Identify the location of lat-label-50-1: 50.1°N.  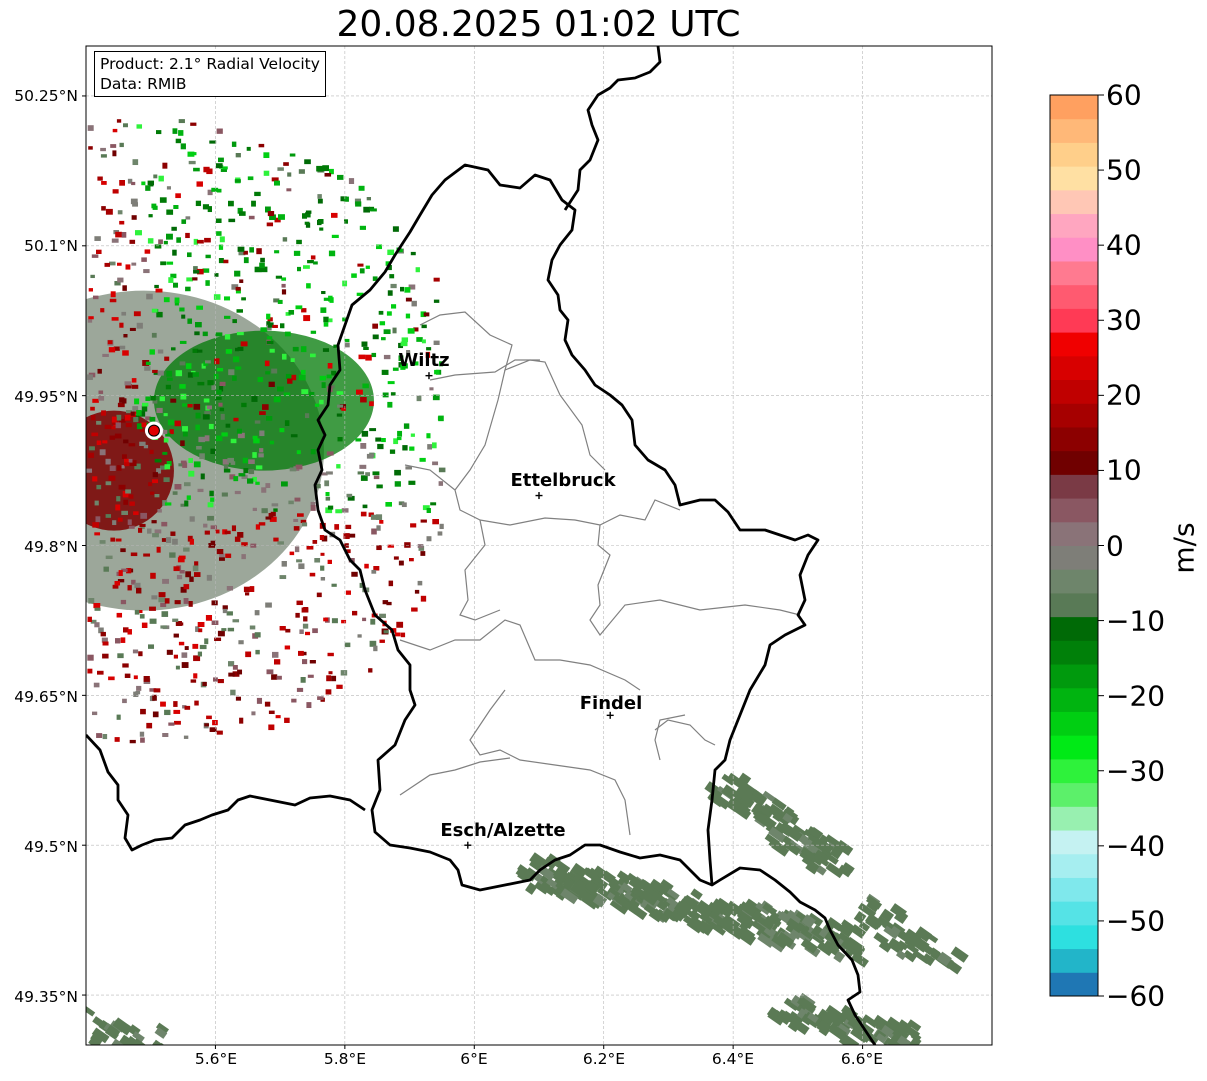
(51, 246).